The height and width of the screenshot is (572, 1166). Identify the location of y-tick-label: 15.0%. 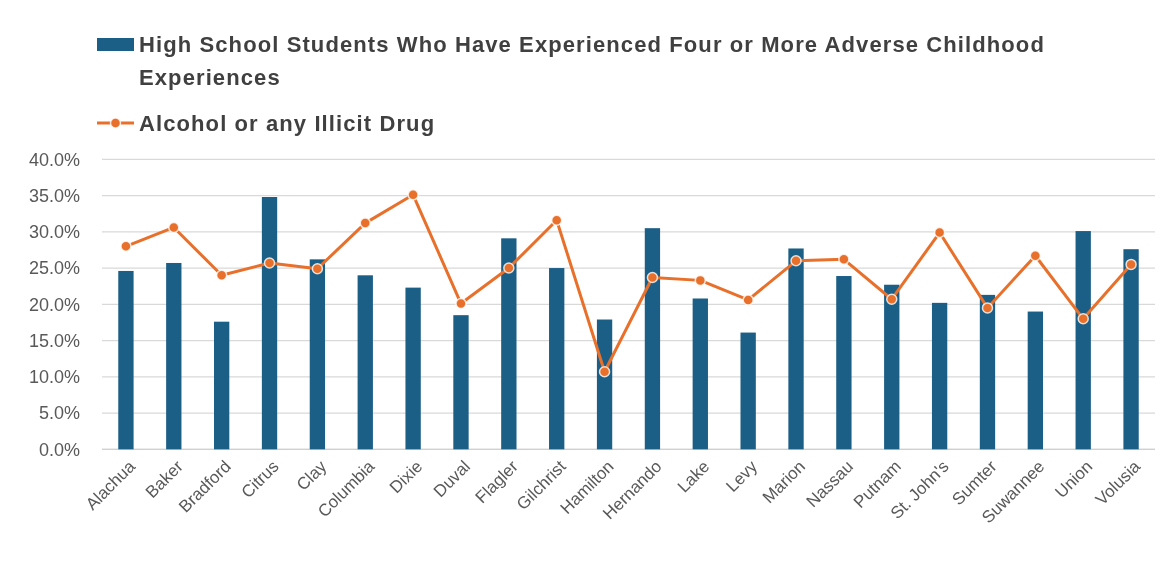
(54, 340).